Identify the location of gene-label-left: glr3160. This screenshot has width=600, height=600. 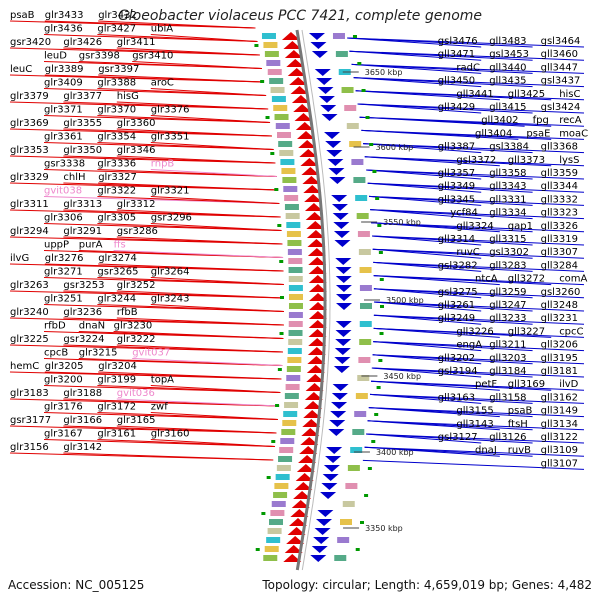
(170, 434).